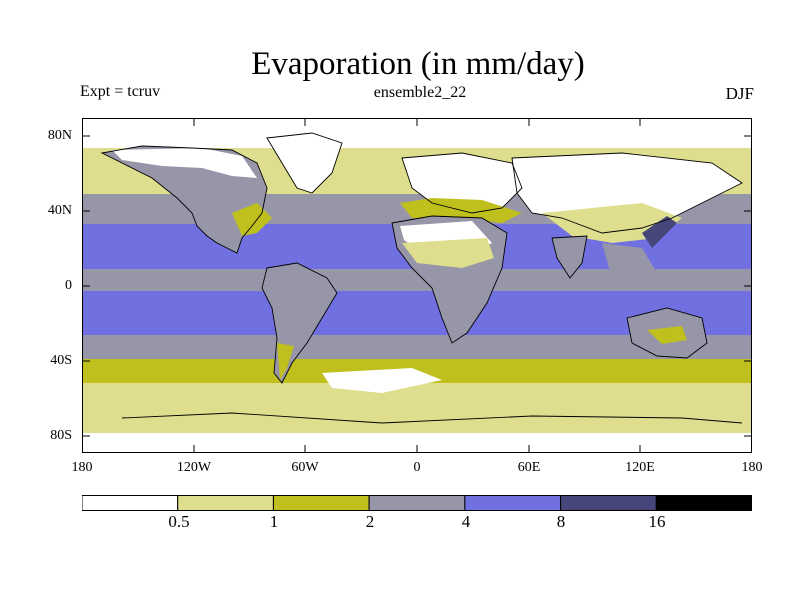 This screenshot has width=800, height=600. What do you see at coordinates (382, 380) in the screenshot?
I see `south-white-atlantic` at bounding box center [382, 380].